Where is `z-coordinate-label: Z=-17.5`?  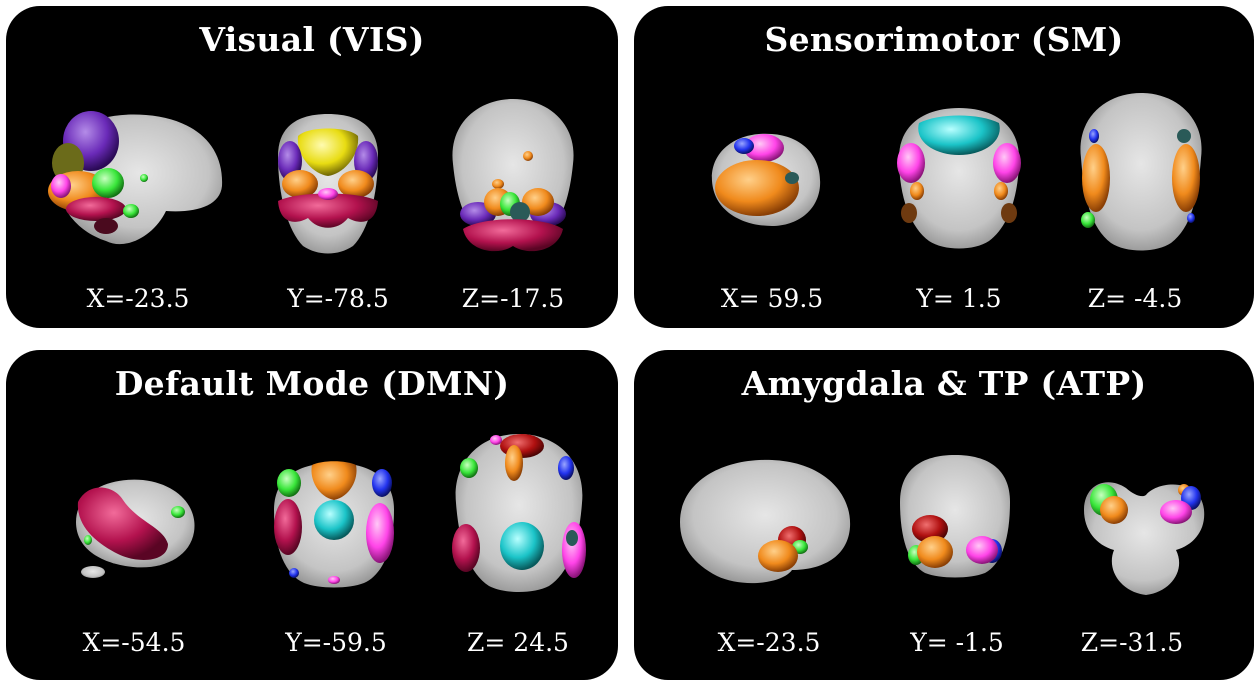 z-coordinate-label: Z=-17.5 is located at coordinates (513, 298).